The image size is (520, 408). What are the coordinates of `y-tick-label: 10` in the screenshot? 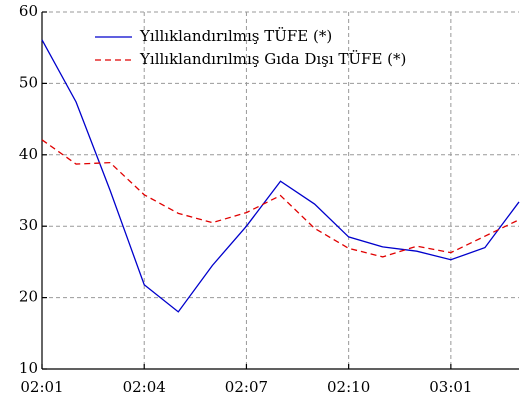 It's located at (28, 368).